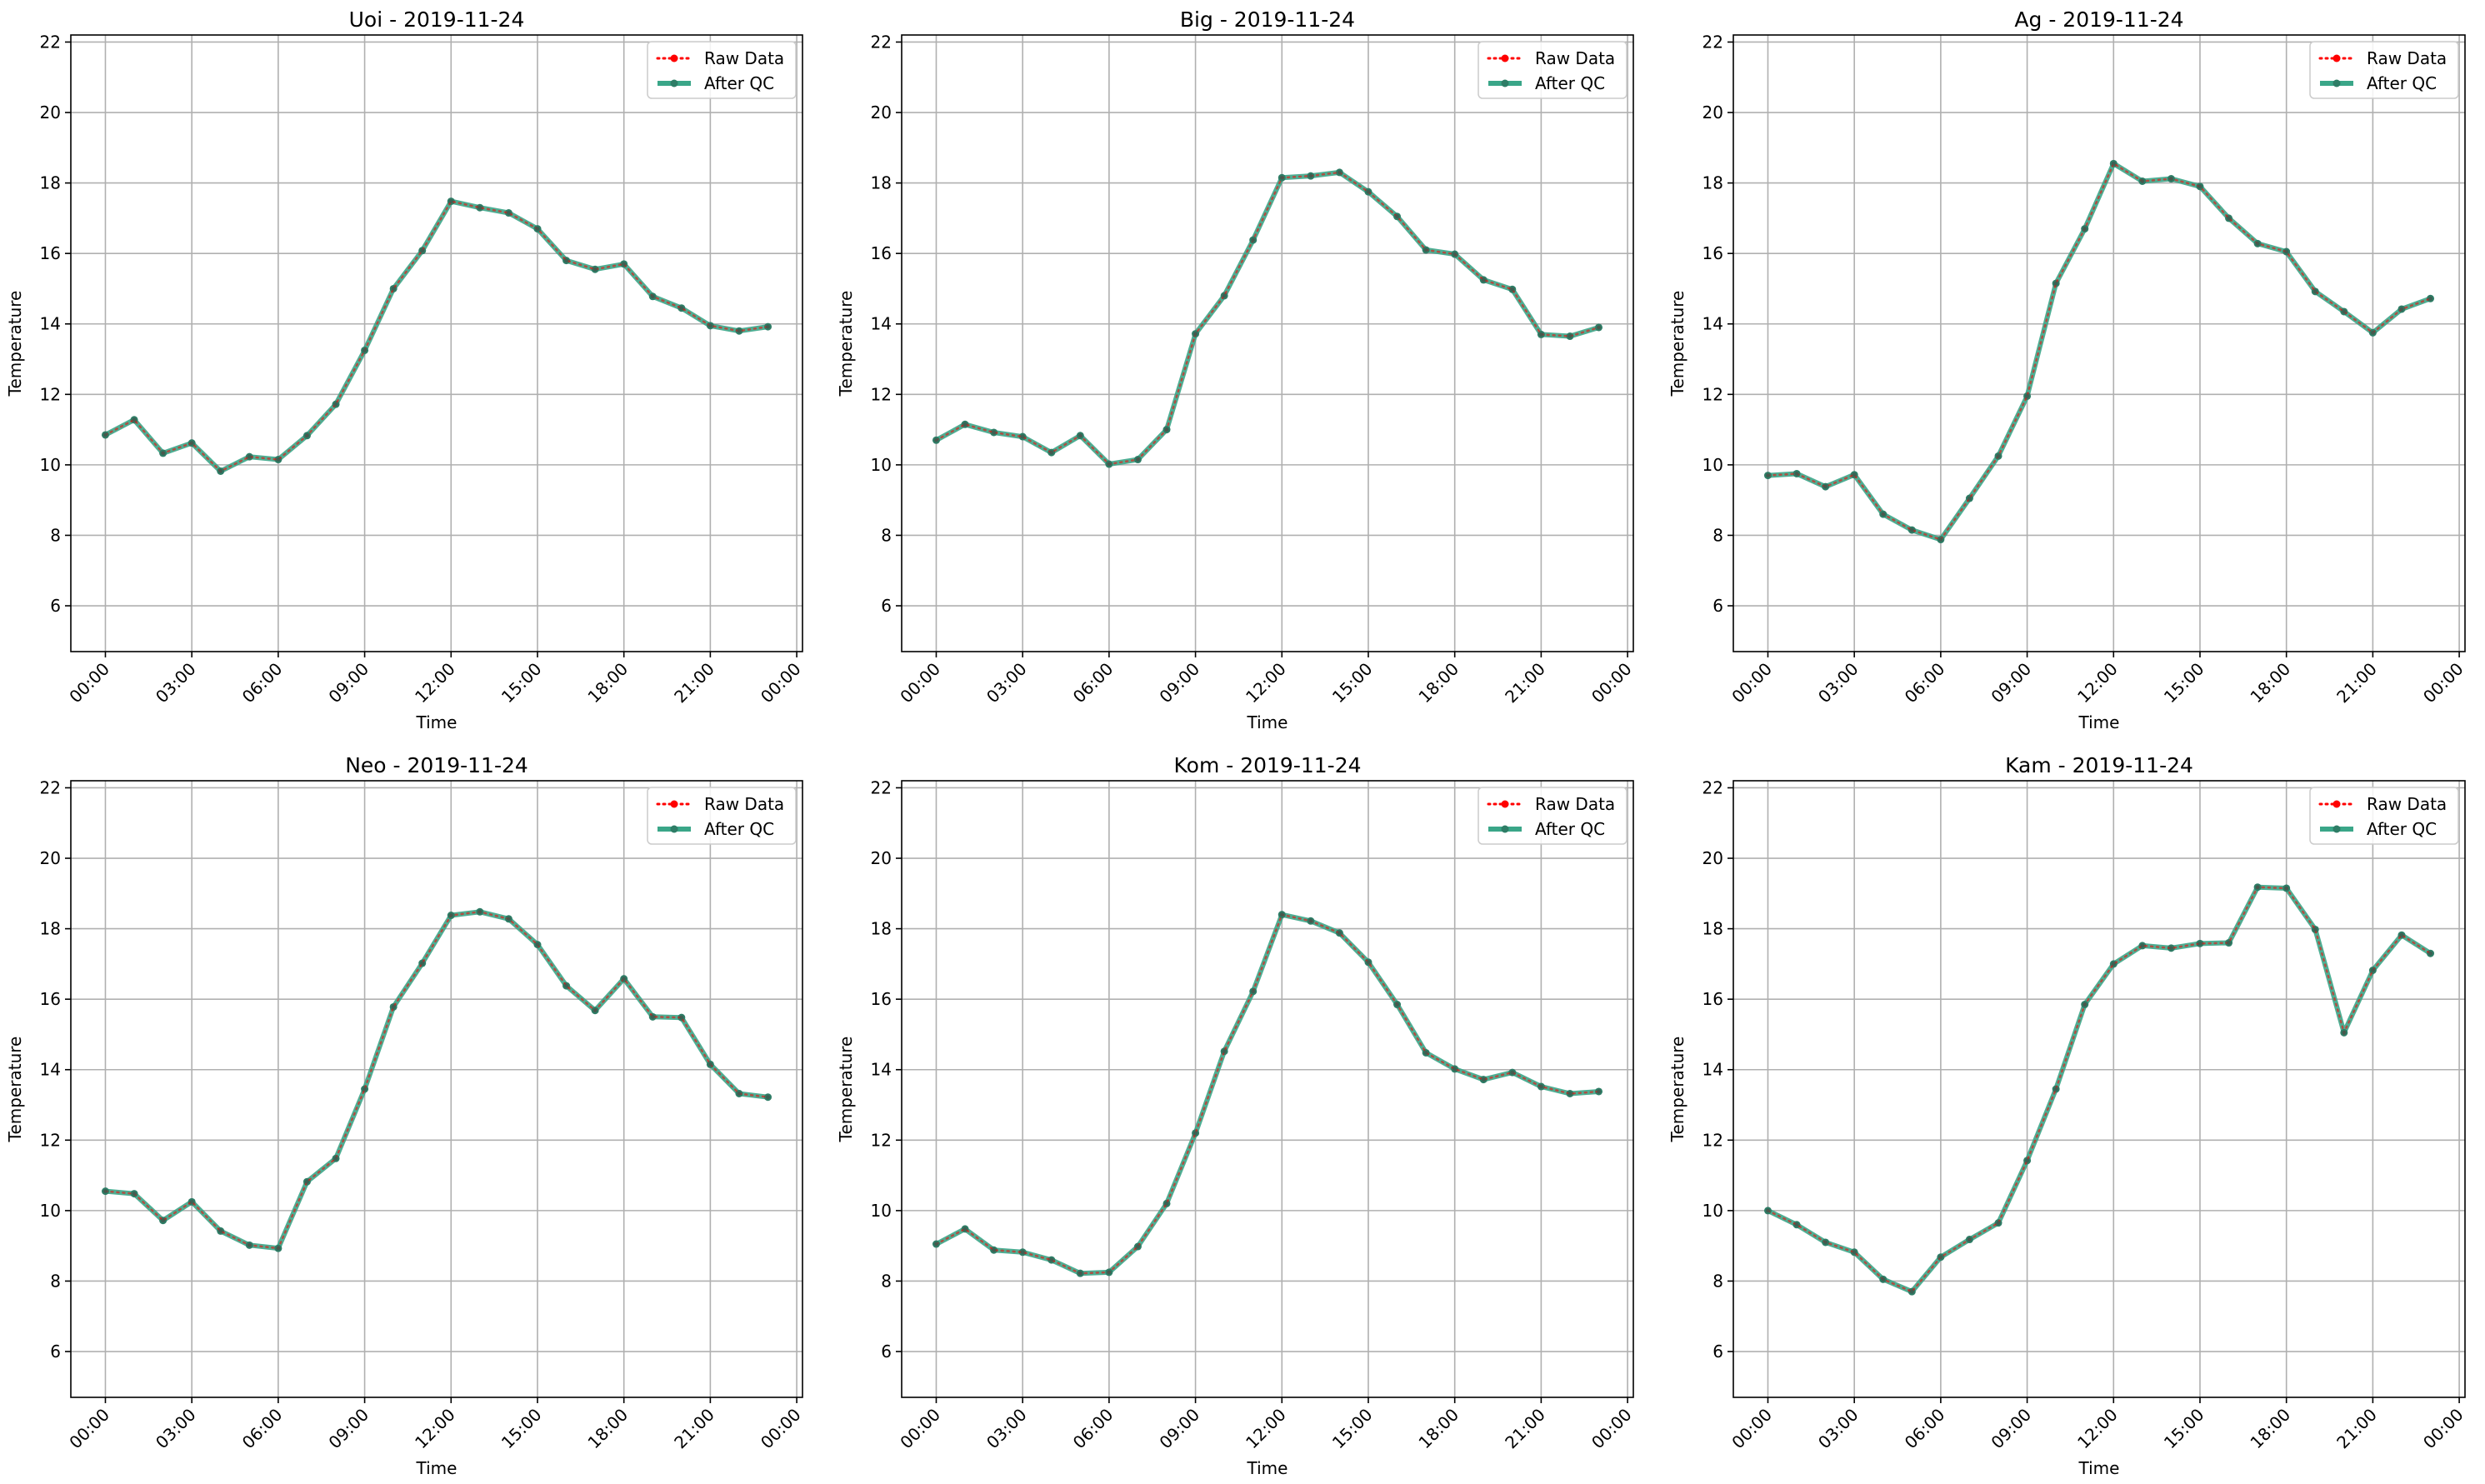 The height and width of the screenshot is (1484, 2485). Describe the element at coordinates (2098, 19) in the screenshot. I see `chart-title: Ag - 2019-11-24` at that location.